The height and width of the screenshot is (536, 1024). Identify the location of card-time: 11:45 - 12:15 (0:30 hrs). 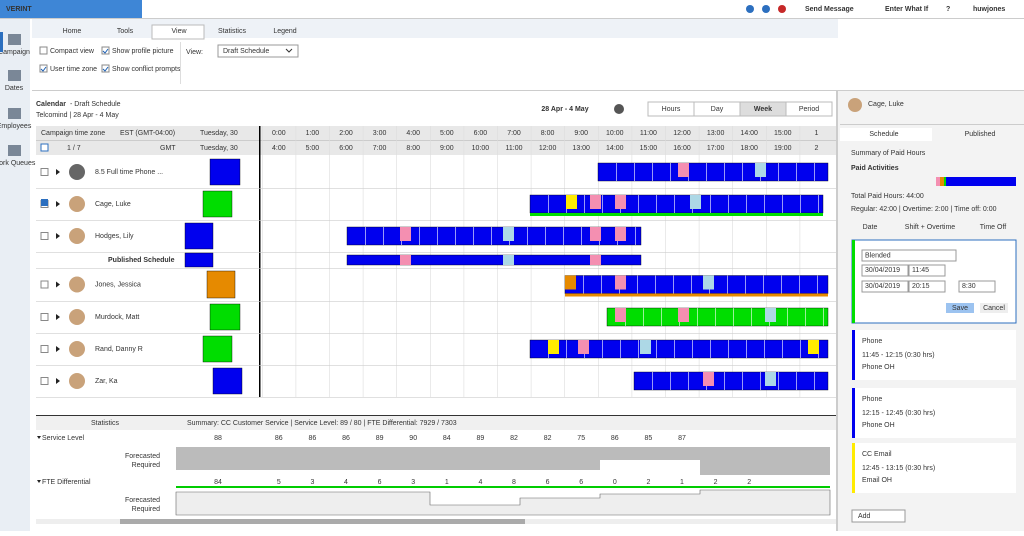
(898, 355).